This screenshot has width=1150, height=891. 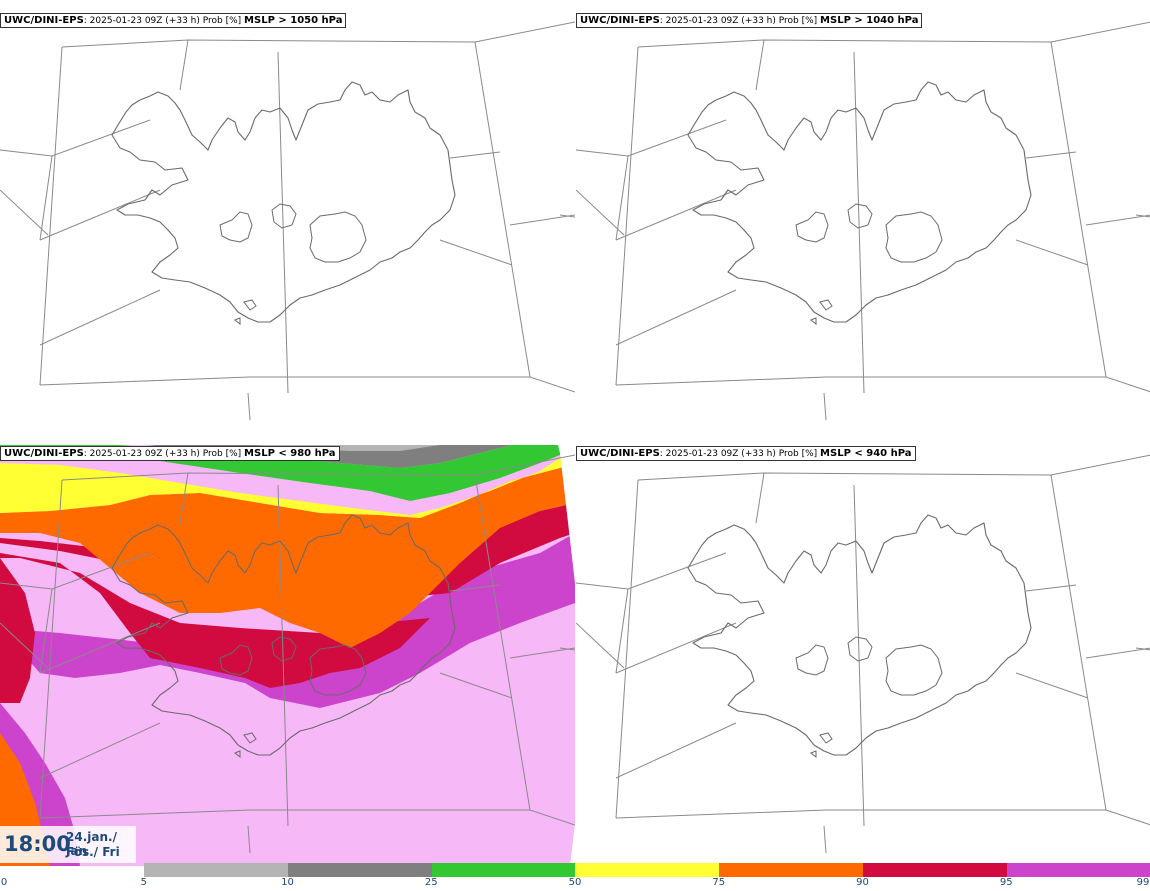 What do you see at coordinates (1006, 882) in the screenshot?
I see `legend-tick-label: 95` at bounding box center [1006, 882].